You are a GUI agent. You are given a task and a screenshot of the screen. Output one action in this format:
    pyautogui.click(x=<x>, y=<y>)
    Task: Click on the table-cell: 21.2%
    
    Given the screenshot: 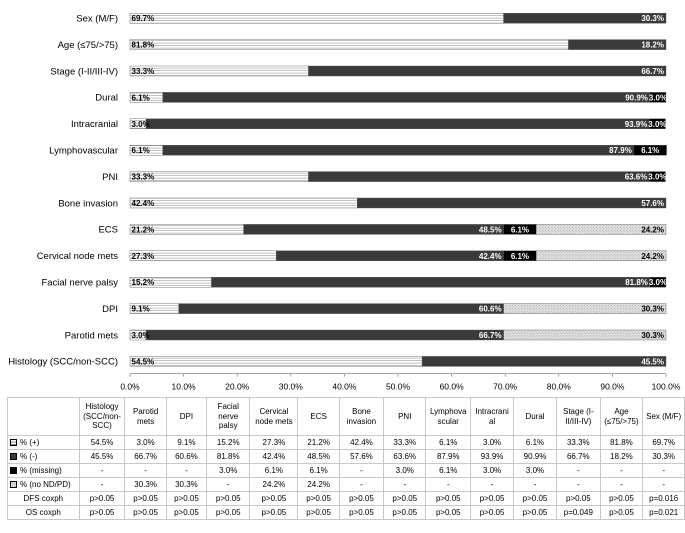 What is the action you would take?
    pyautogui.click(x=318, y=442)
    